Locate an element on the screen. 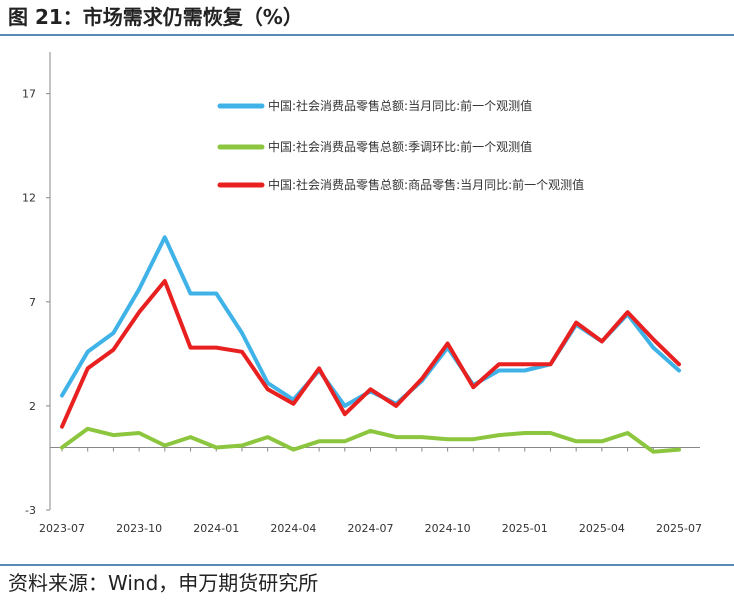  x-tick-label: 2024-10 is located at coordinates (448, 528).